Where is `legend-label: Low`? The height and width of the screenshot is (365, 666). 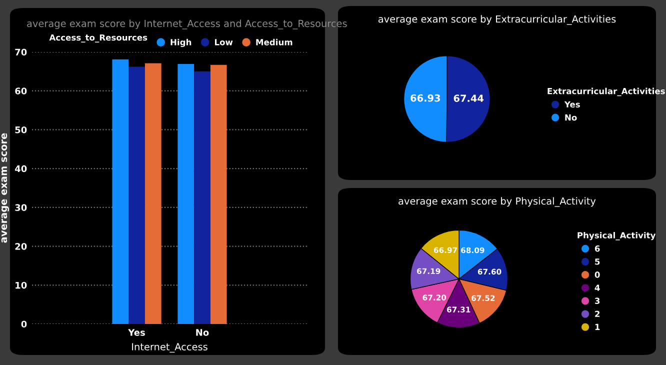 legend-label: Low is located at coordinates (223, 42).